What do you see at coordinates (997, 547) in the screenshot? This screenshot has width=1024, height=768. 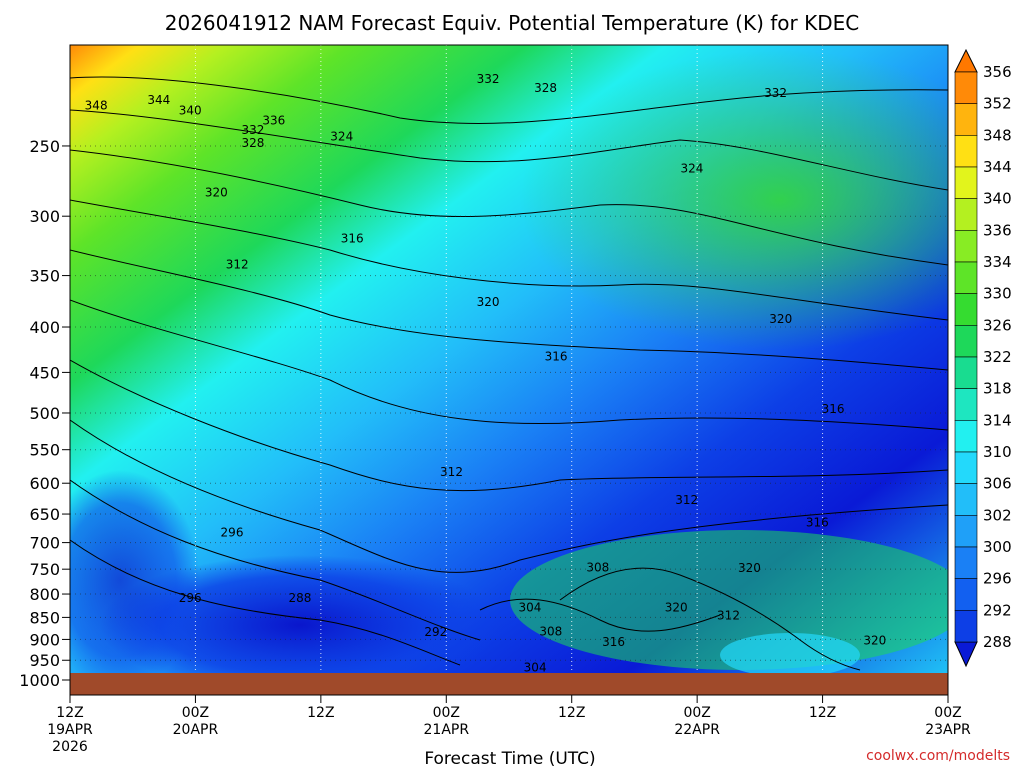 I see `colorbar-label: 300` at bounding box center [997, 547].